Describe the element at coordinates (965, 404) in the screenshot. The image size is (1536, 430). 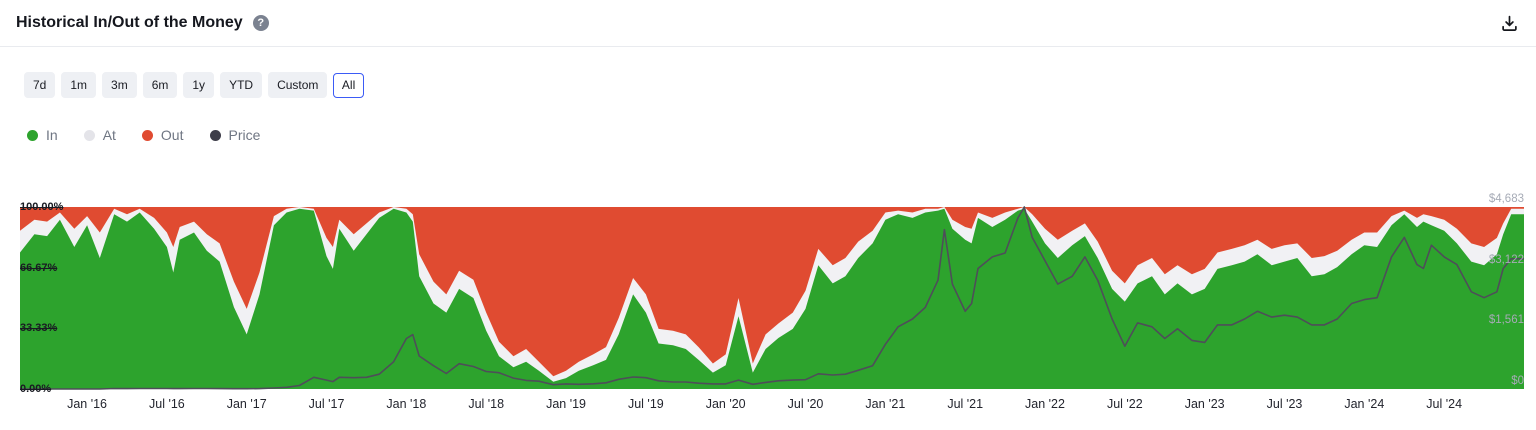
I see `x-axis-label: Jul '21` at that location.